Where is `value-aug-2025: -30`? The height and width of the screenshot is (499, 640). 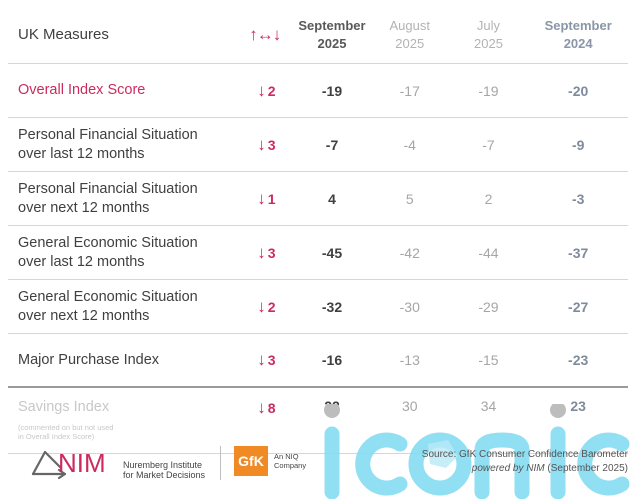
value-aug-2025: -30 is located at coordinates (409, 306).